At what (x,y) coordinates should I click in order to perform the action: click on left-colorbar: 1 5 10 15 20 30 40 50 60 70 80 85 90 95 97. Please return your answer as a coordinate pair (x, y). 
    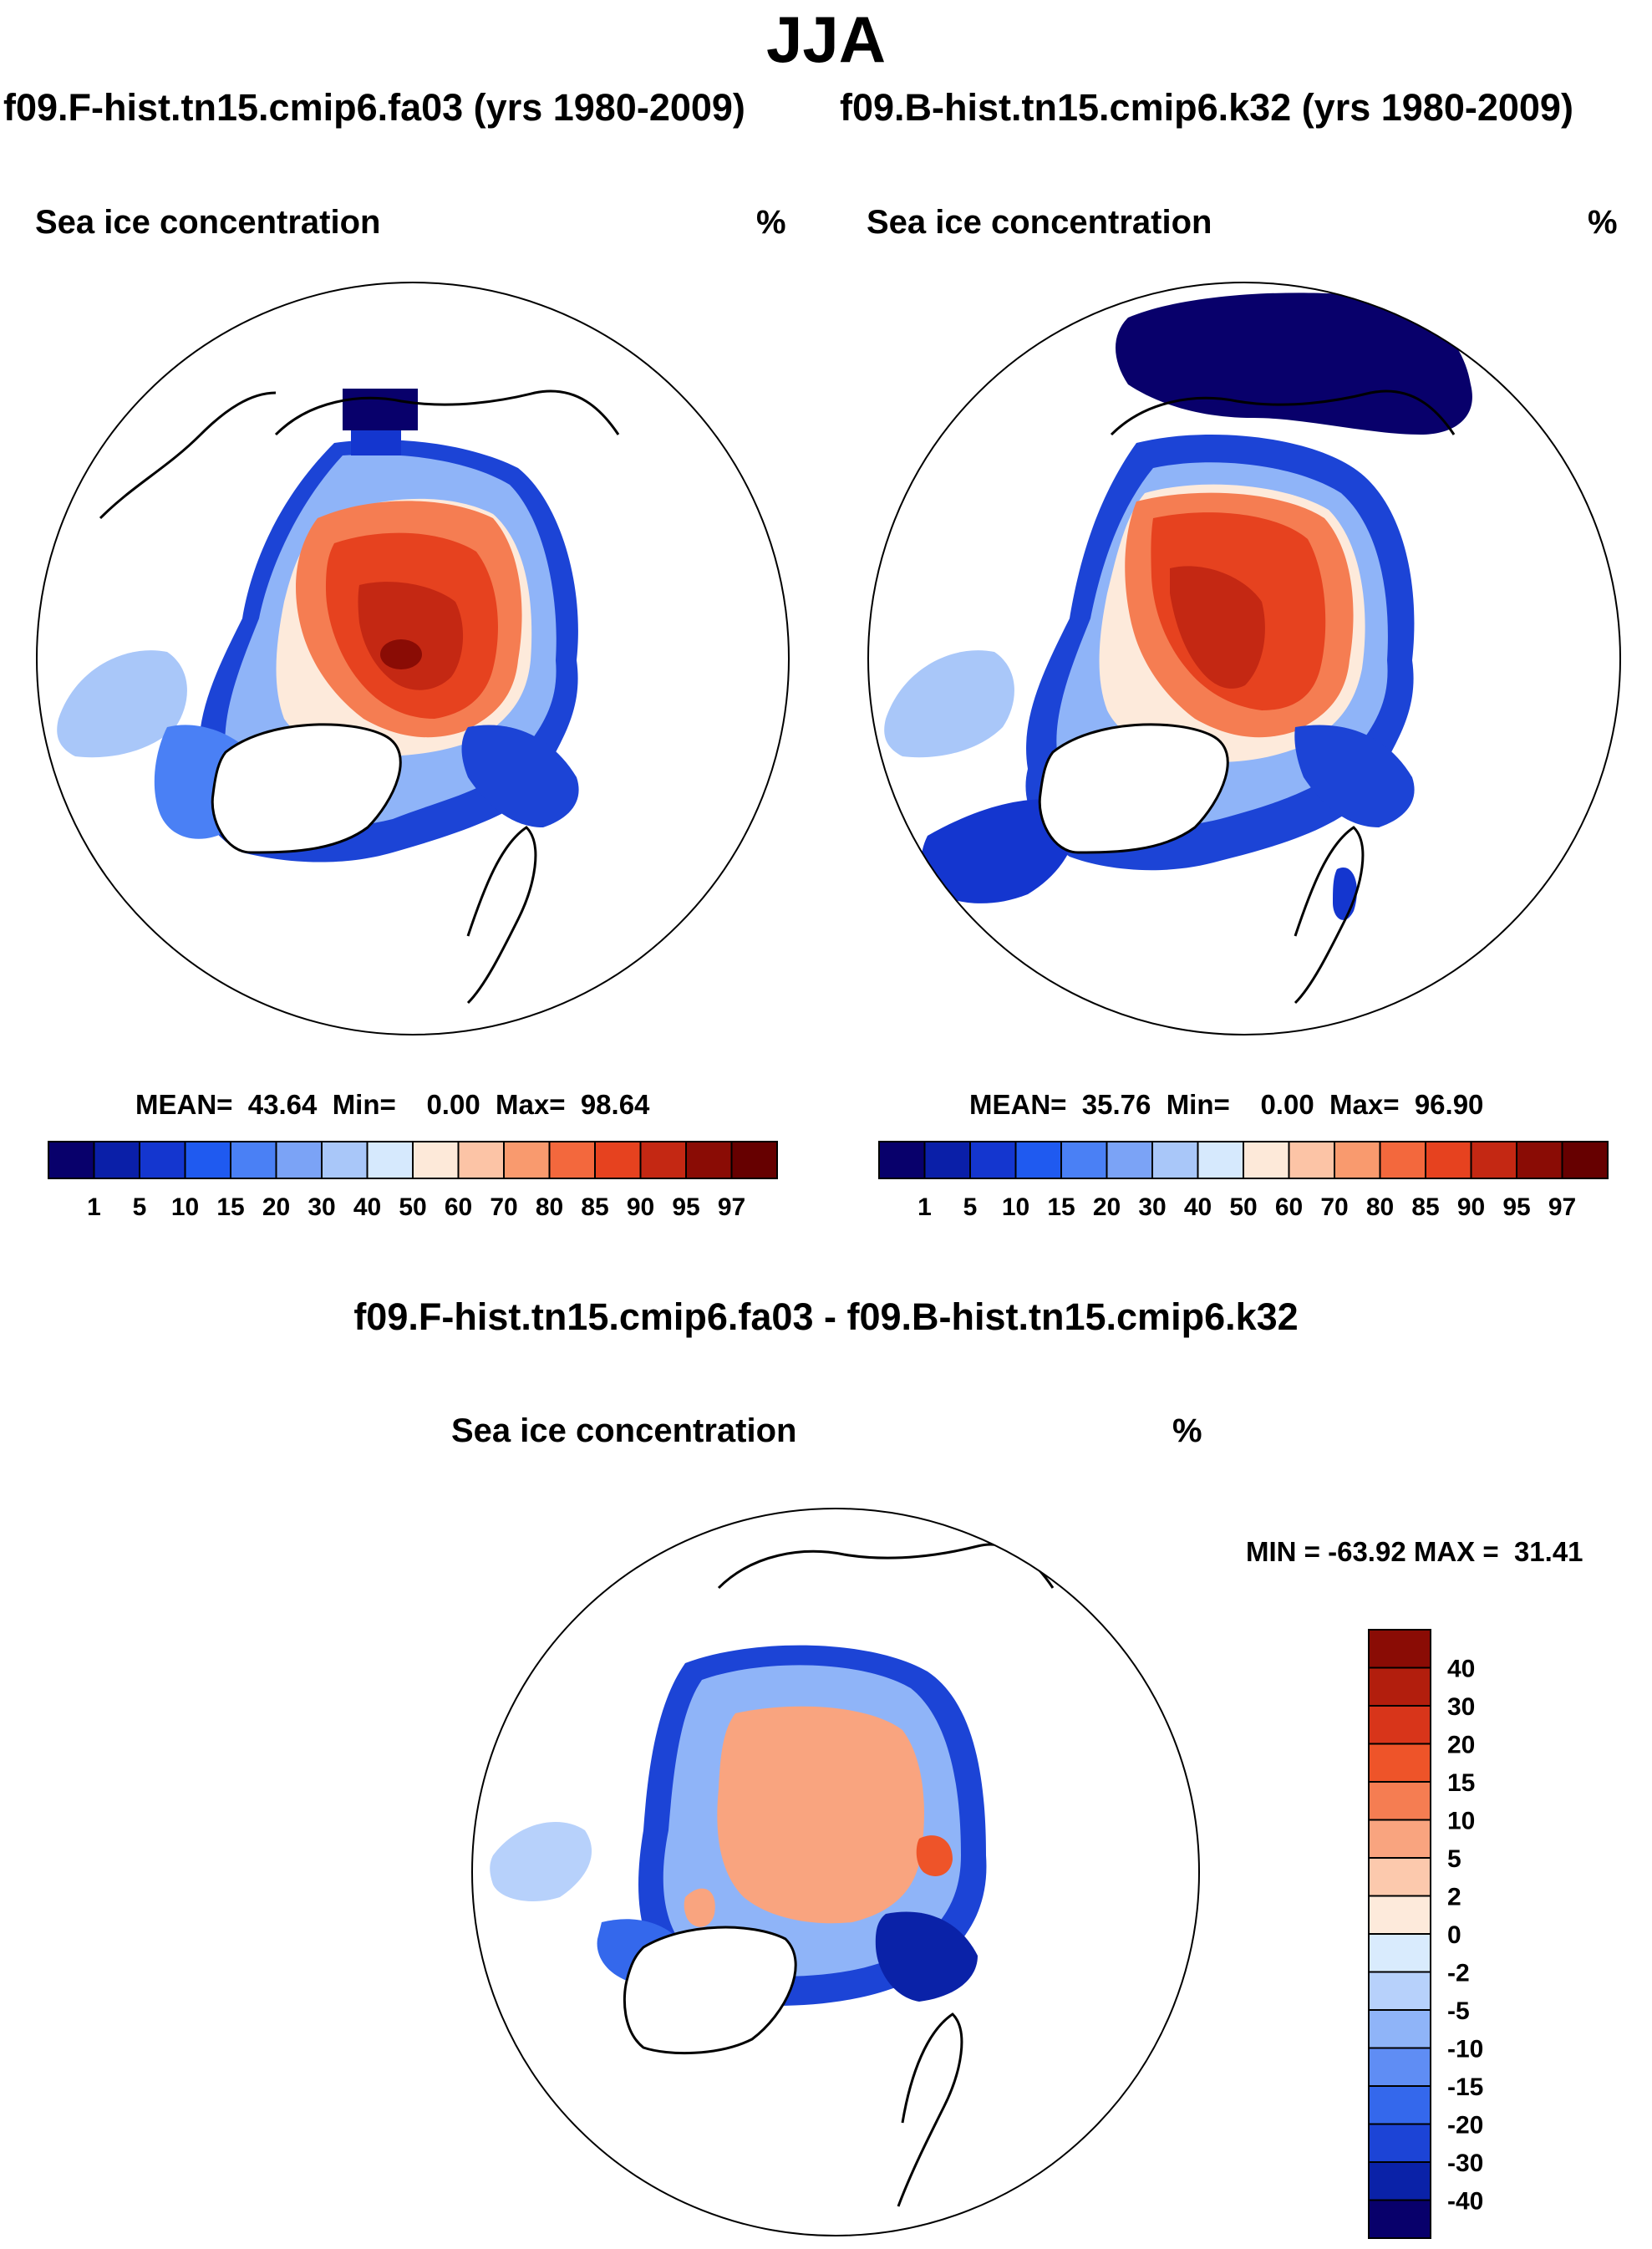
    Looking at the image, I should click on (413, 1181).